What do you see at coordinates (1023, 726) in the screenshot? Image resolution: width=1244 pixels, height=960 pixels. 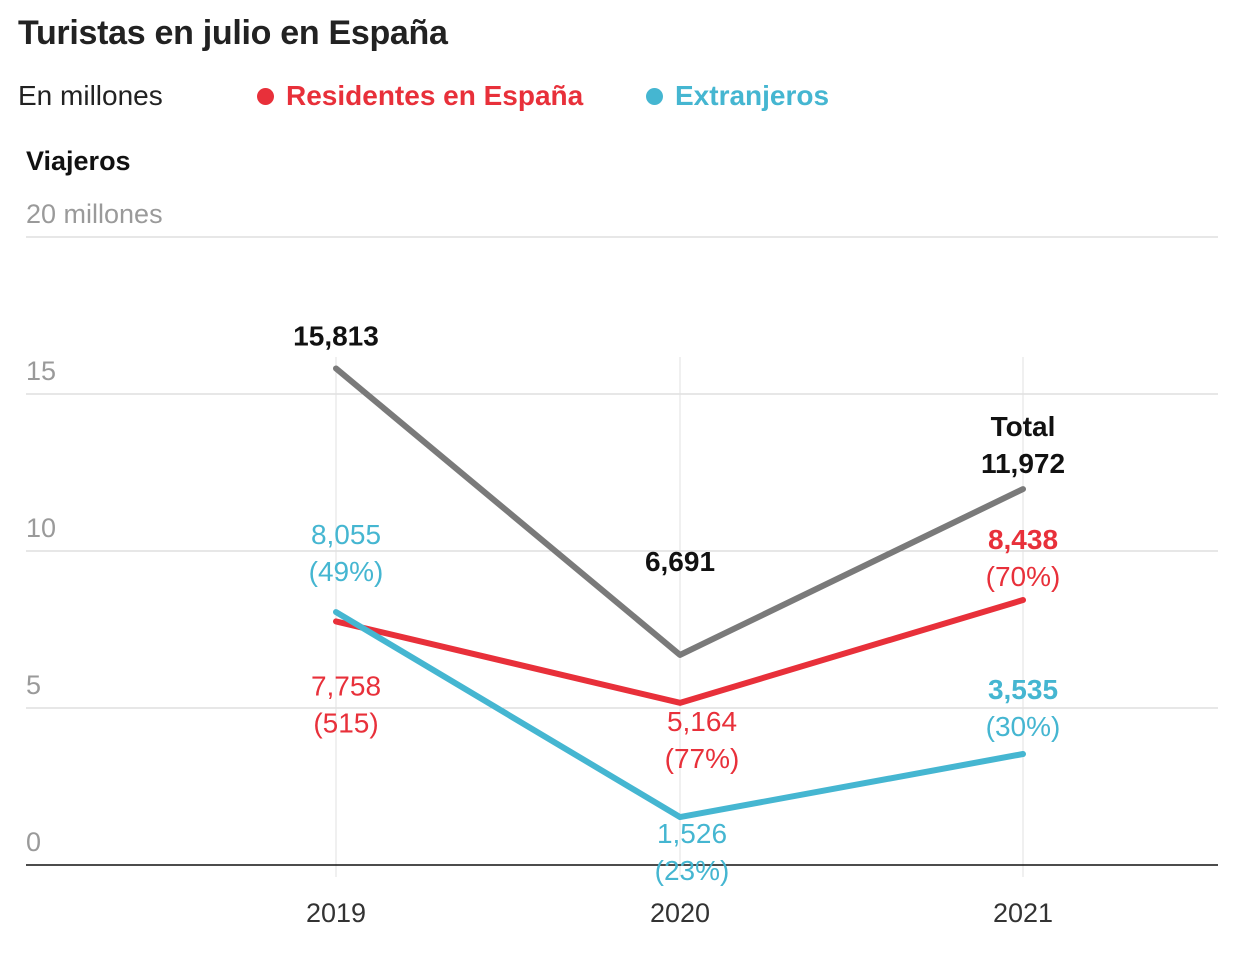 I see `data-label-extranjeros: (30%)` at bounding box center [1023, 726].